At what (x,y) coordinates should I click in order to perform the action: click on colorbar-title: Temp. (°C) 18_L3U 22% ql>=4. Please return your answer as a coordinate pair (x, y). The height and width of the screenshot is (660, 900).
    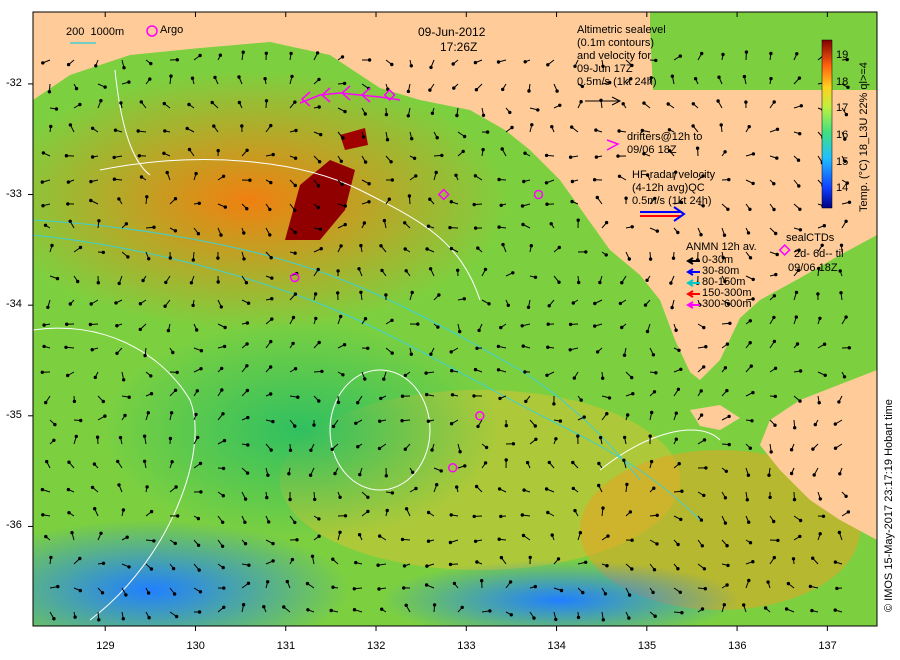
    Looking at the image, I should click on (864, 137).